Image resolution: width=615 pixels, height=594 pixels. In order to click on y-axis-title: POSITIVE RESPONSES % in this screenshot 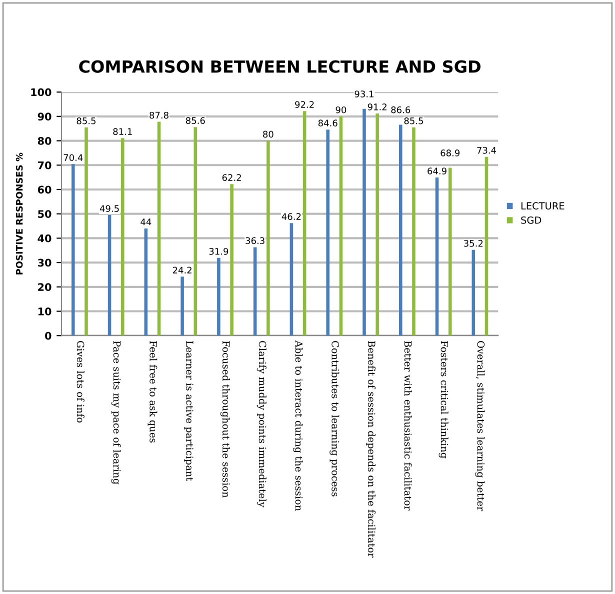, I will do `click(19, 213)`.